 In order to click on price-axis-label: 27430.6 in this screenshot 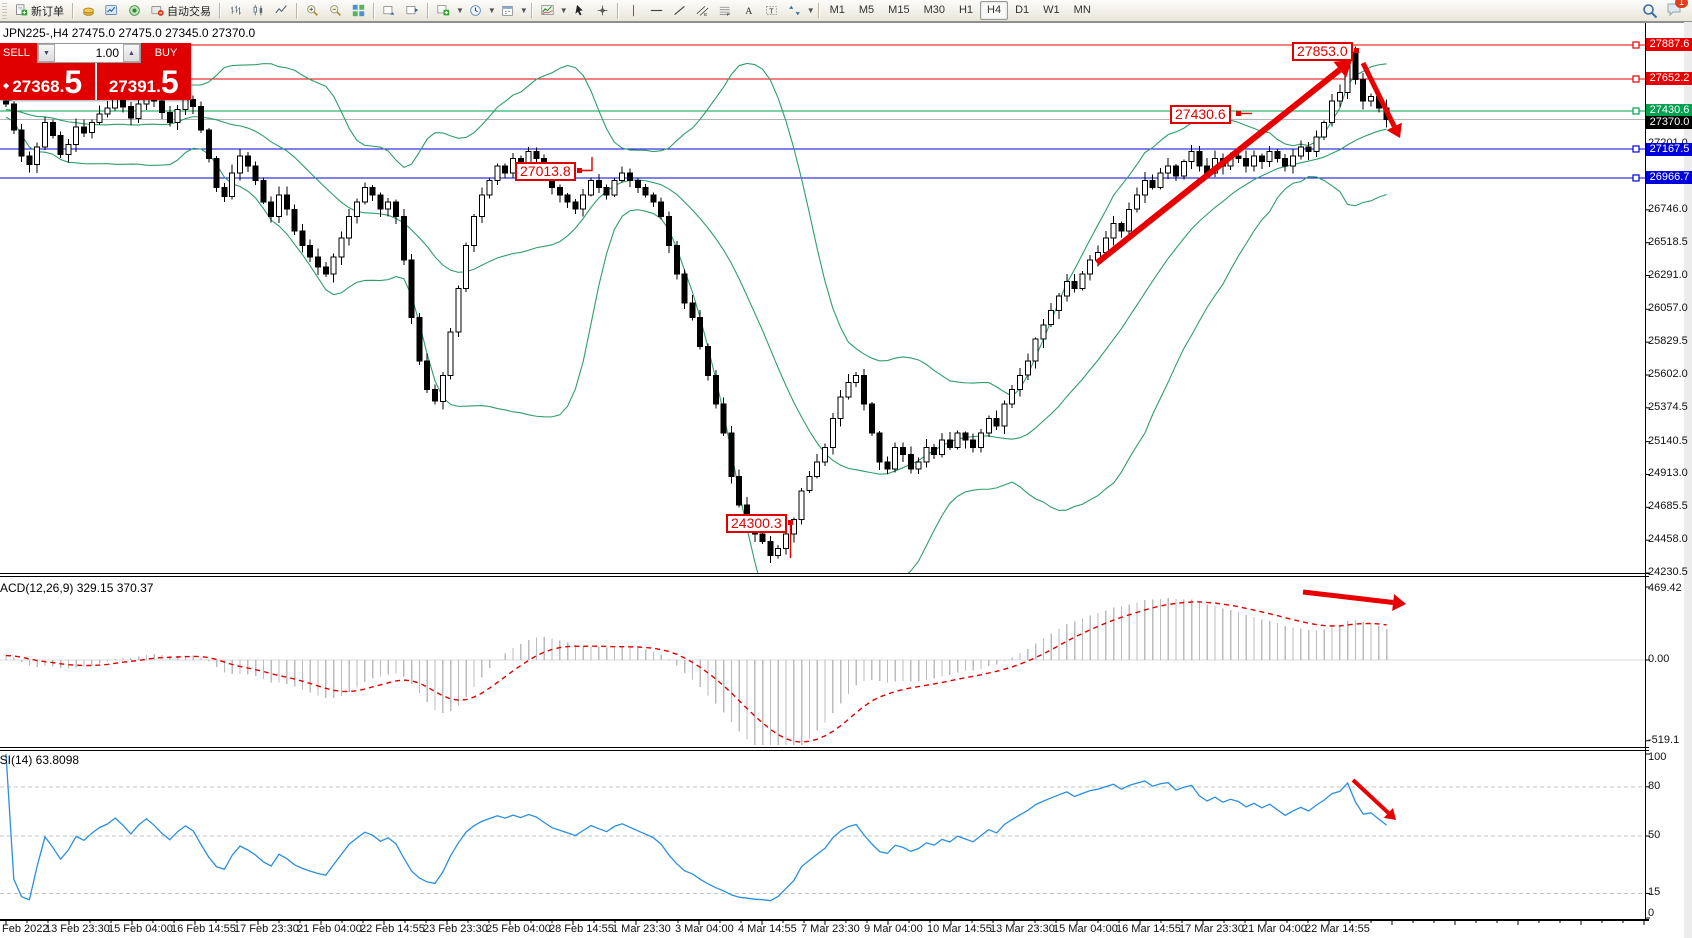, I will do `click(1669, 110)`.